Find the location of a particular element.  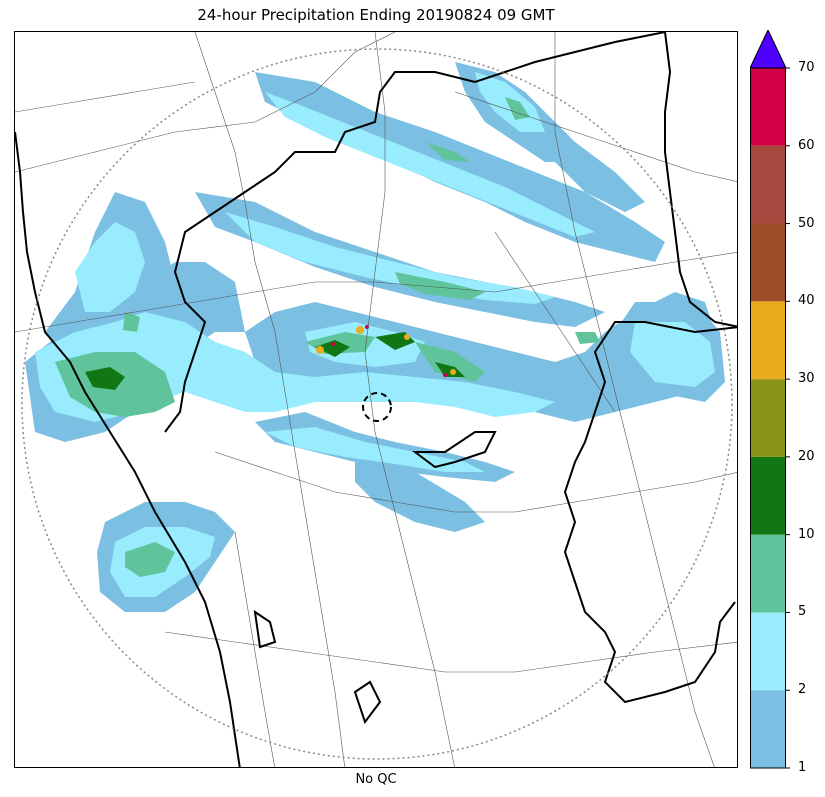

colorbar-tick-label: 50 is located at coordinates (806, 223).